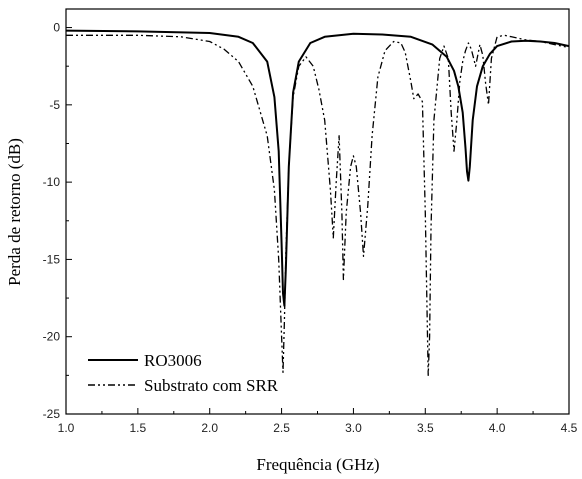 This screenshot has width=582, height=479. I want to click on x-tick-label: 1.5, so click(138, 428).